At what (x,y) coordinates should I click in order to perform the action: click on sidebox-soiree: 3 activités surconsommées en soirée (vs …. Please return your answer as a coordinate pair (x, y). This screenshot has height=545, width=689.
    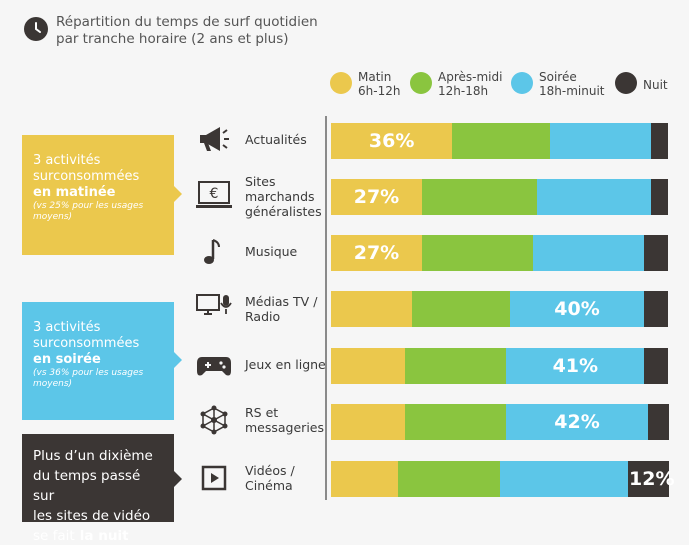
    Looking at the image, I should click on (98, 361).